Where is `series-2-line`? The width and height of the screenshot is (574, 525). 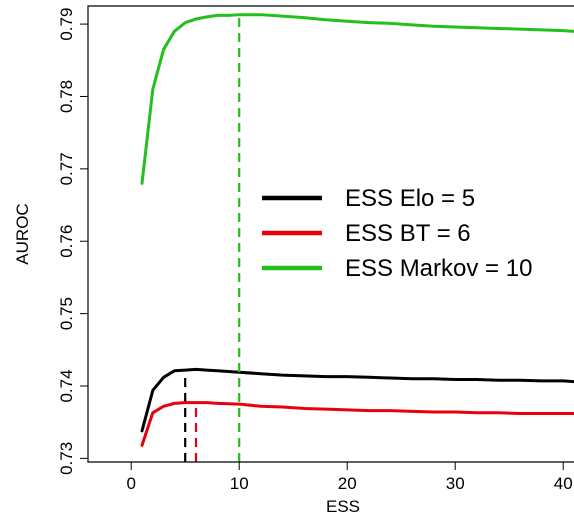 series-2-line is located at coordinates (357, 424).